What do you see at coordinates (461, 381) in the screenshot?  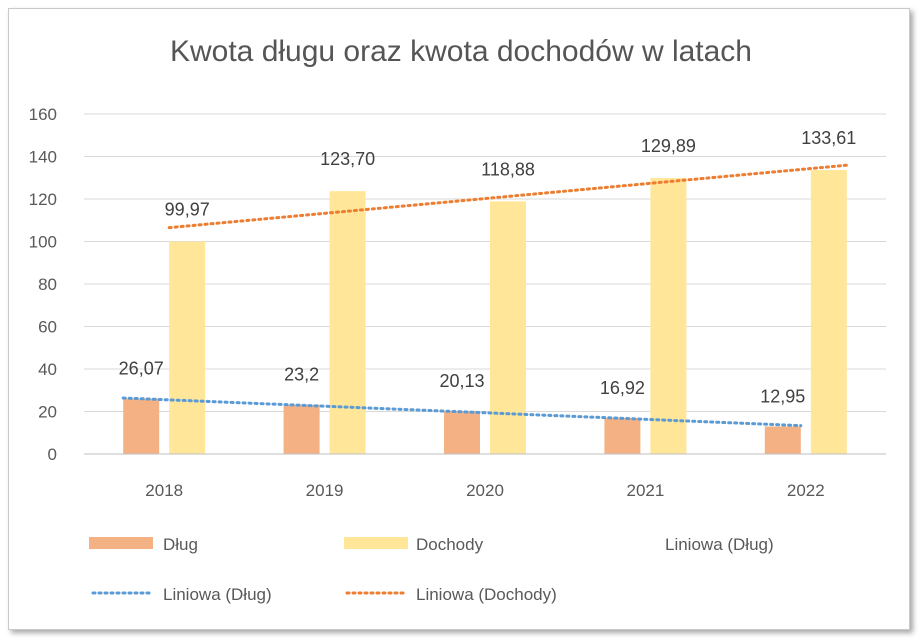 I see `data-label: 20,13` at bounding box center [461, 381].